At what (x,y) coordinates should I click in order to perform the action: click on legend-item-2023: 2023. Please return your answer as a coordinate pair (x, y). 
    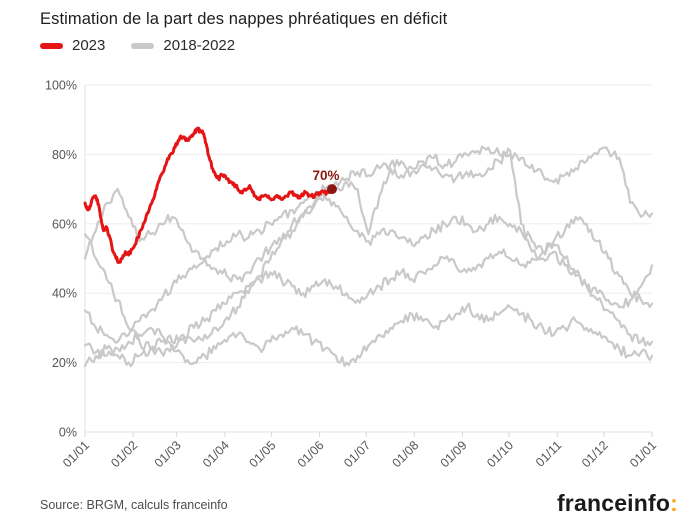
    Looking at the image, I should click on (72, 45).